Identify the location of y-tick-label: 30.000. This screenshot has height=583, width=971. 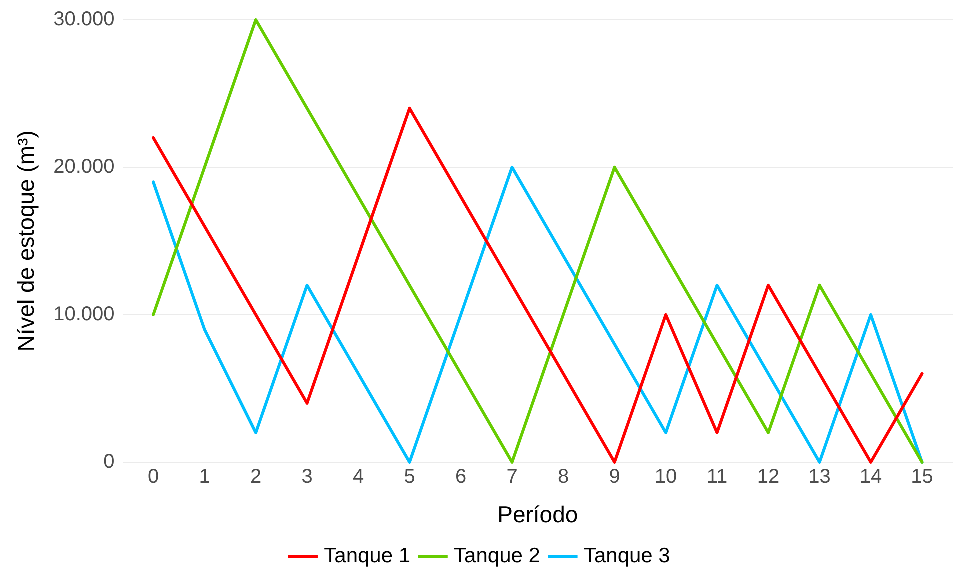
(84, 19).